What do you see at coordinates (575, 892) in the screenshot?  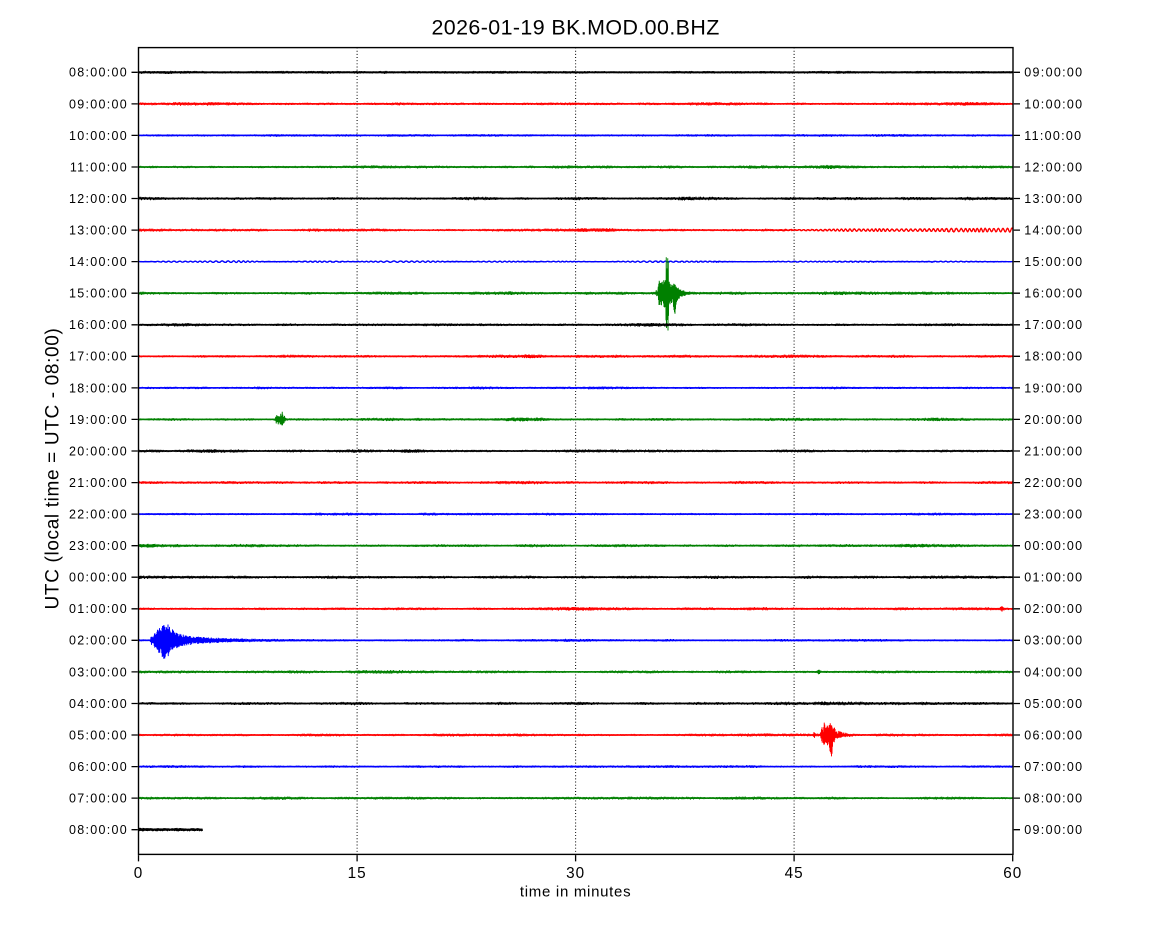 I see `svg-text: time in minutes` at bounding box center [575, 892].